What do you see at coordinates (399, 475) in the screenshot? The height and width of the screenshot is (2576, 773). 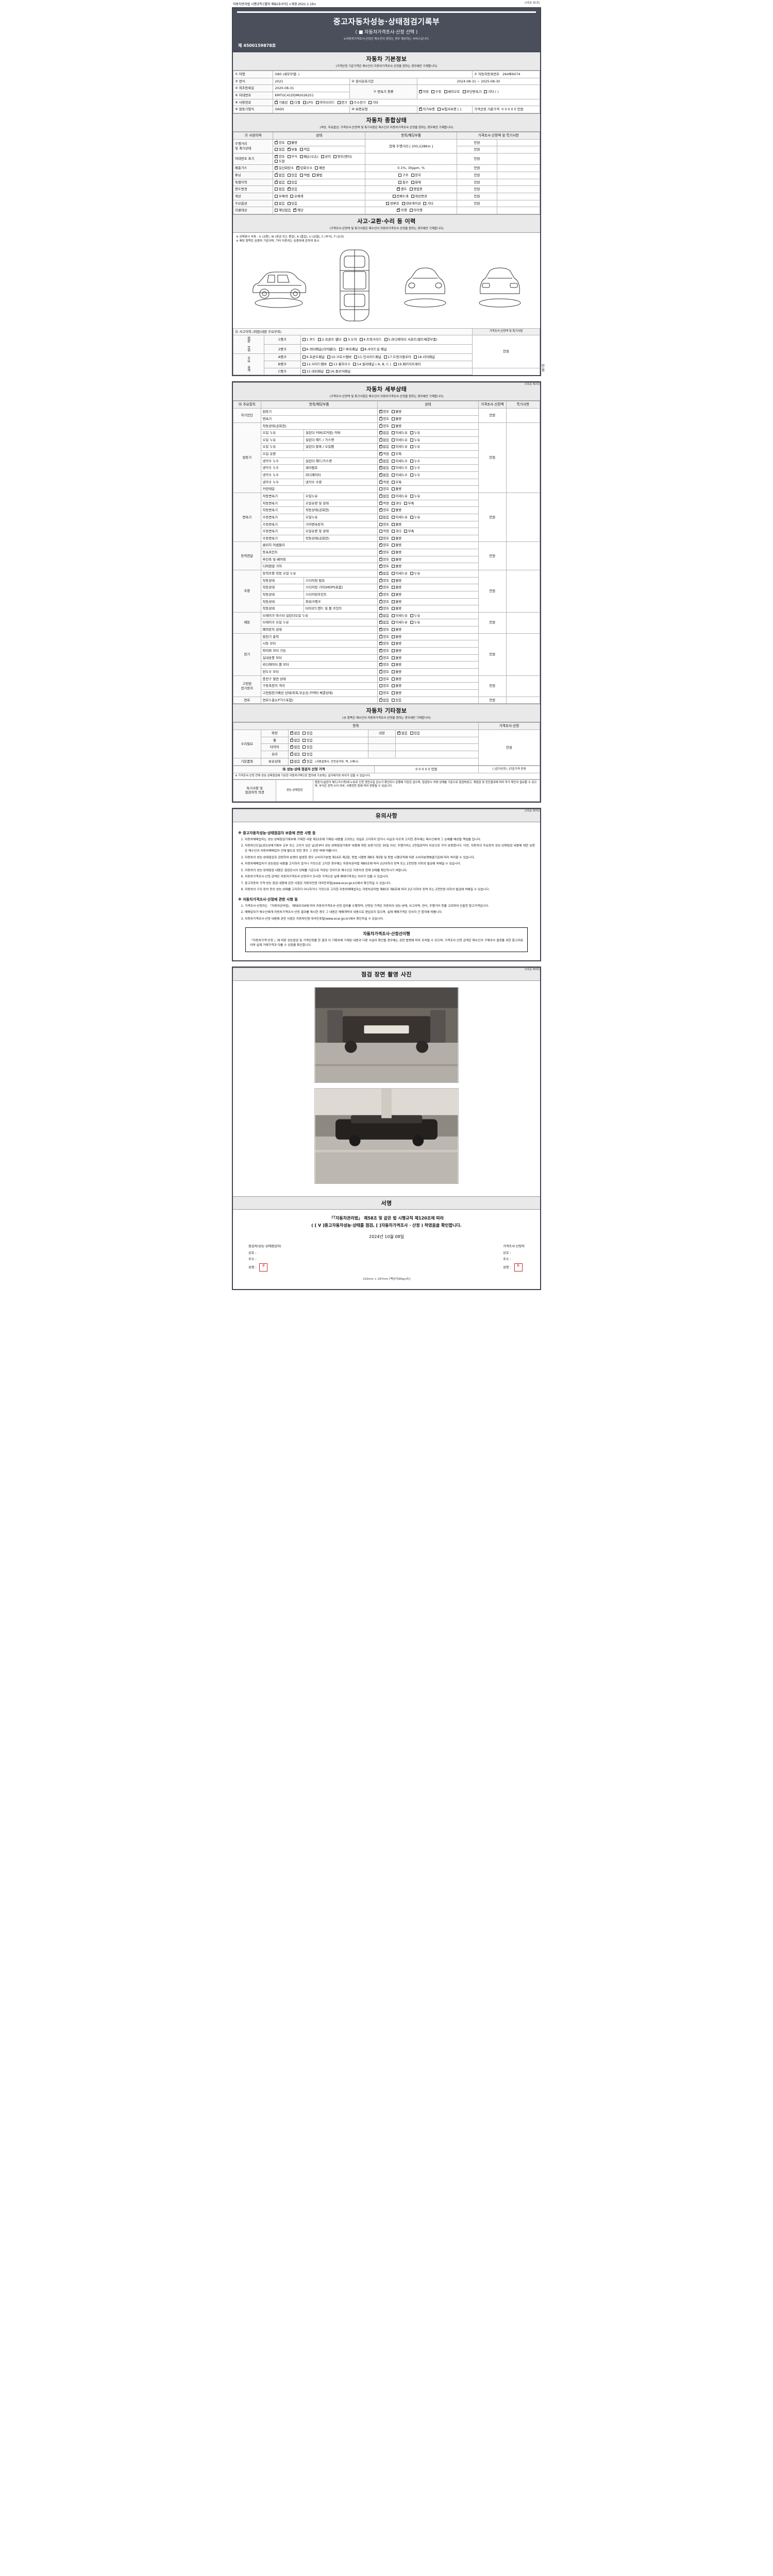 I see `detail-state-option: 미세누수` at bounding box center [399, 475].